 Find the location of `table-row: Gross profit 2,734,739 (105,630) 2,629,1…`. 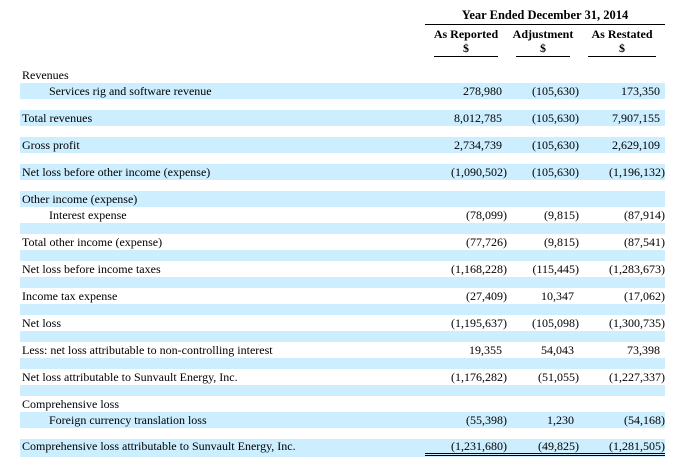

table-row: Gross profit 2,734,739 (105,630) 2,629,1… is located at coordinates (342, 145).